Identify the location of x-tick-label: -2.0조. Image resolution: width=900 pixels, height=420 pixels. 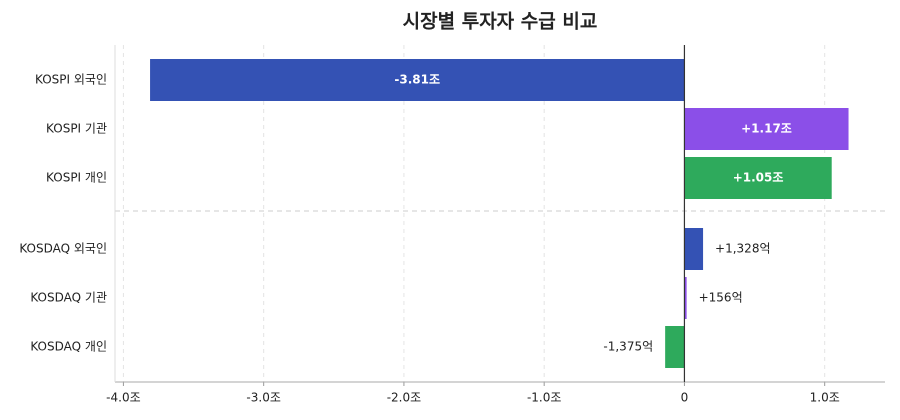
(404, 398).